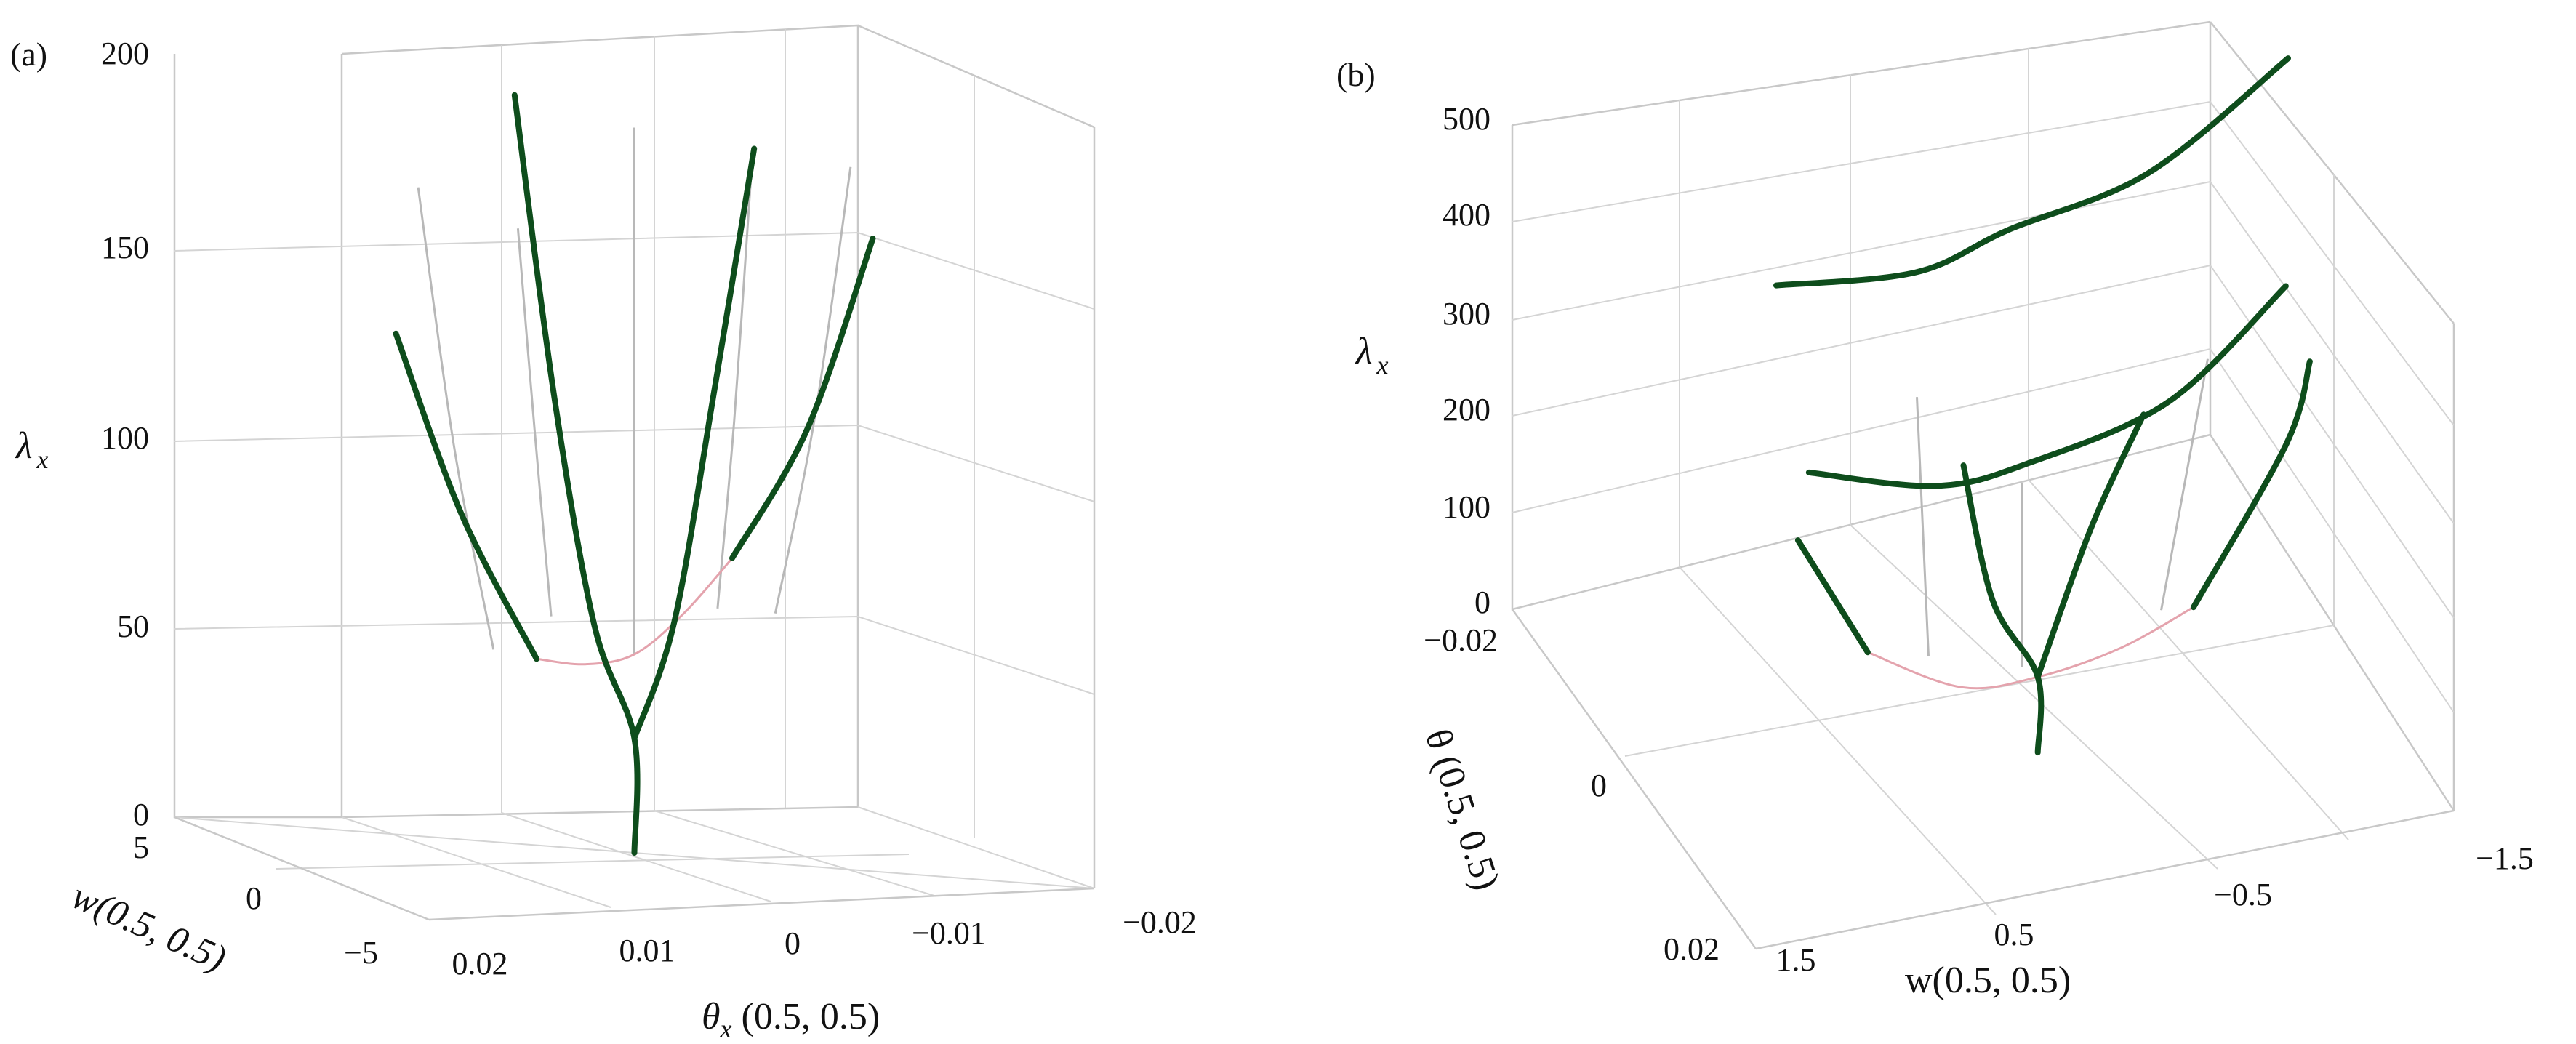 This screenshot has width=2576, height=1044. Describe the element at coordinates (824, 942) in the screenshot. I see `panel-a-x-ticks: 0.02 0.01 0 −0.01 −0.02` at that location.